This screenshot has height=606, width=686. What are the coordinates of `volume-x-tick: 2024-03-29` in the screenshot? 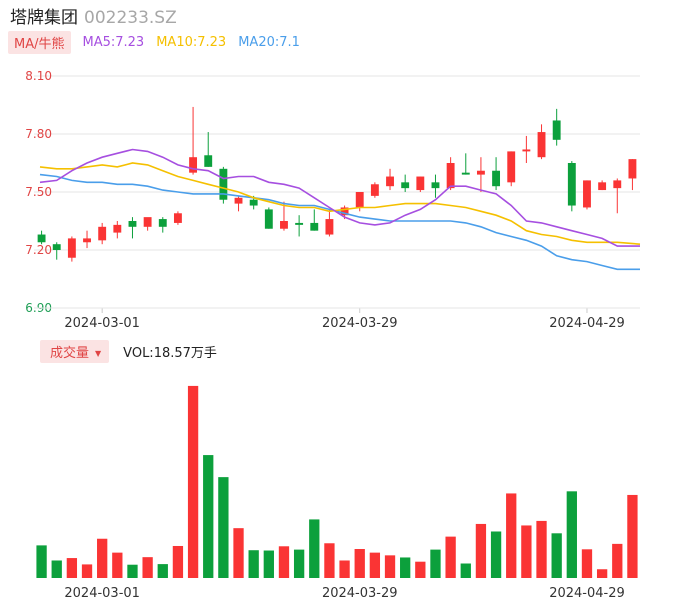 It's located at (360, 593).